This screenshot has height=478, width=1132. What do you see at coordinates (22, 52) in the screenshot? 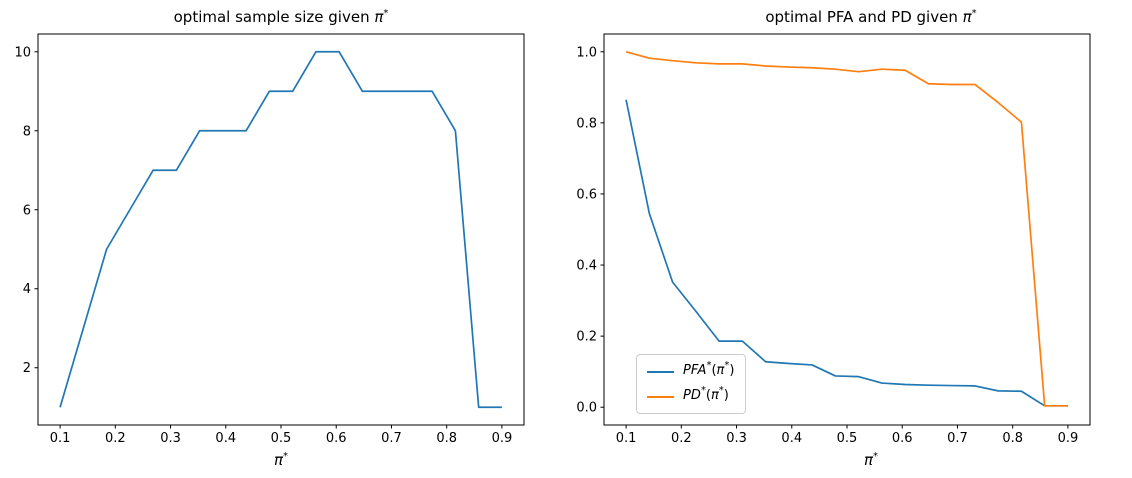
I see `y-tick-label: 10` at bounding box center [22, 52].